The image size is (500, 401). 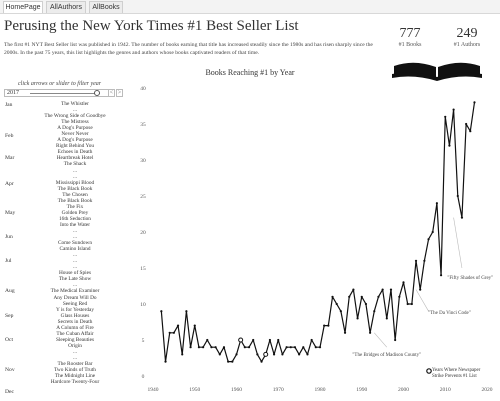 What do you see at coordinates (75, 364) in the screenshot?
I see `book-title-item: The Rooster Bar` at bounding box center [75, 364].